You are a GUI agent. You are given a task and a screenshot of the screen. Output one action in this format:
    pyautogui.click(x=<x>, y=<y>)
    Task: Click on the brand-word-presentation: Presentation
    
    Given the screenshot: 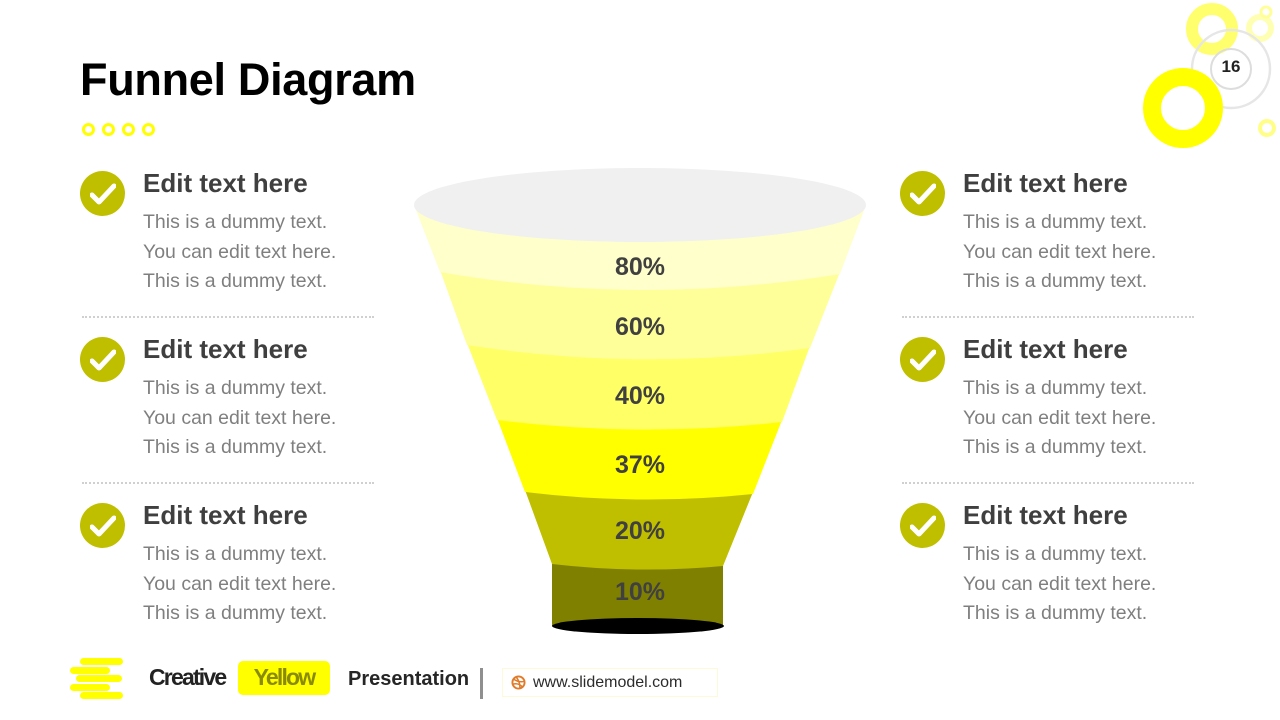 What is the action you would take?
    pyautogui.click(x=409, y=679)
    